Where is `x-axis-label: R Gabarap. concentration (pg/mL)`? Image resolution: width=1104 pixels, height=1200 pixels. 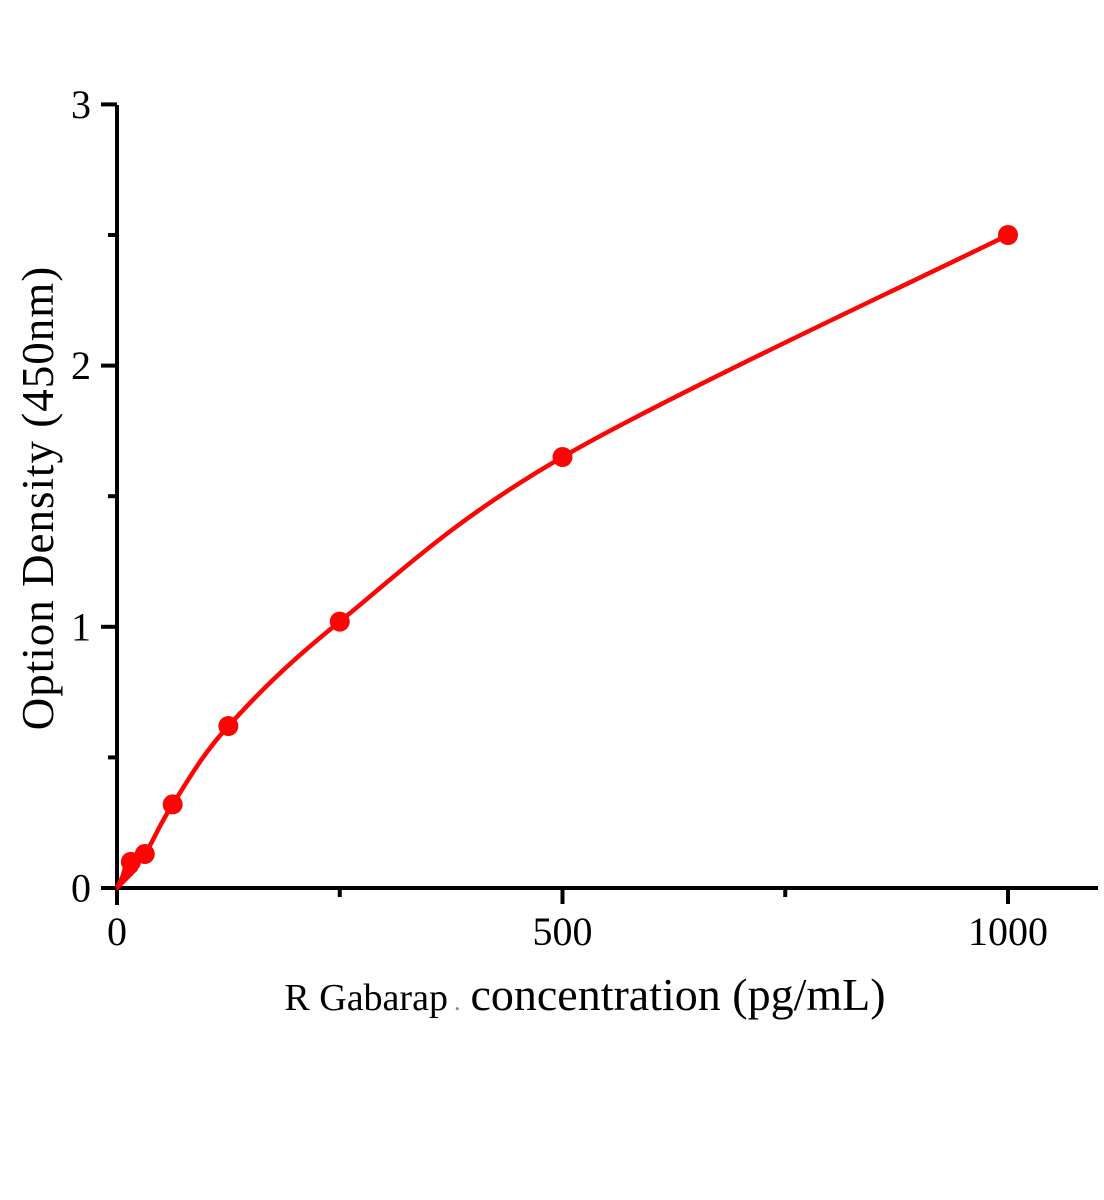
x-axis-label: R Gabarap. concentration (pg/mL) is located at coordinates (585, 994).